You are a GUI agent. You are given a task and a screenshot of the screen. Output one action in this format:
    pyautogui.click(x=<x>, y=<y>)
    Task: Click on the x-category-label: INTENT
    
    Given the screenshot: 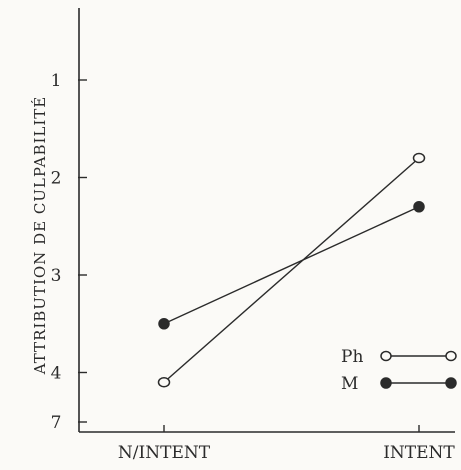 What is the action you would take?
    pyautogui.click(x=419, y=453)
    